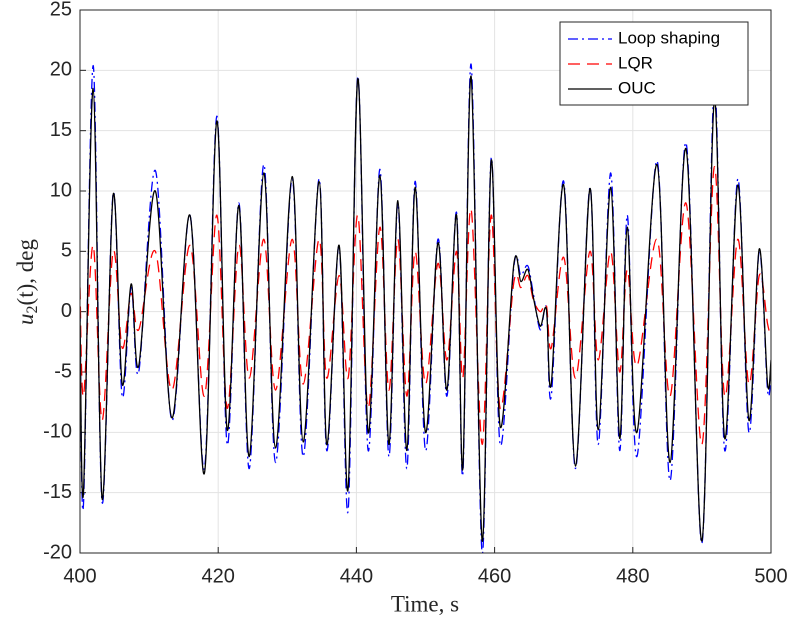  Describe the element at coordinates (61, 190) in the screenshot. I see `y-tick-label: 10` at that location.